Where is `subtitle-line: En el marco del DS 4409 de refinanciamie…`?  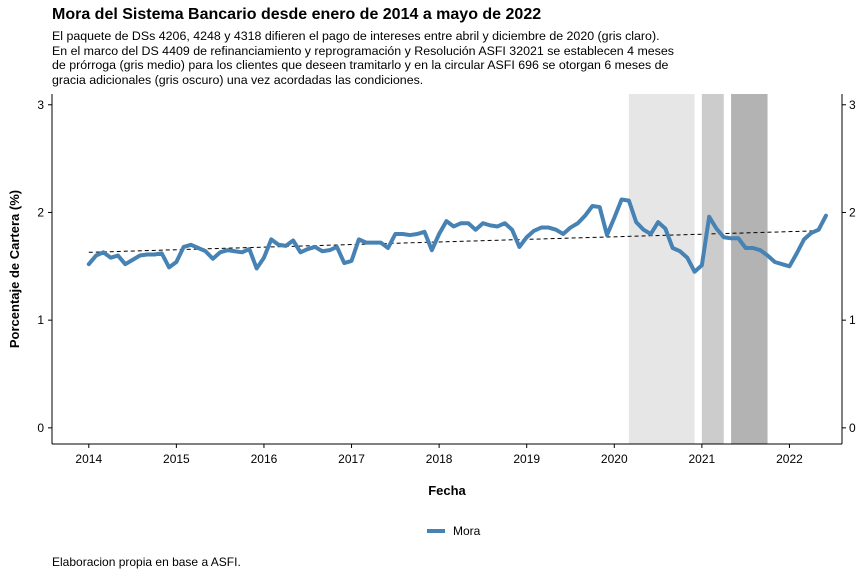 subtitle-line: En el marco del DS 4409 de refinanciamie… is located at coordinates (363, 50).